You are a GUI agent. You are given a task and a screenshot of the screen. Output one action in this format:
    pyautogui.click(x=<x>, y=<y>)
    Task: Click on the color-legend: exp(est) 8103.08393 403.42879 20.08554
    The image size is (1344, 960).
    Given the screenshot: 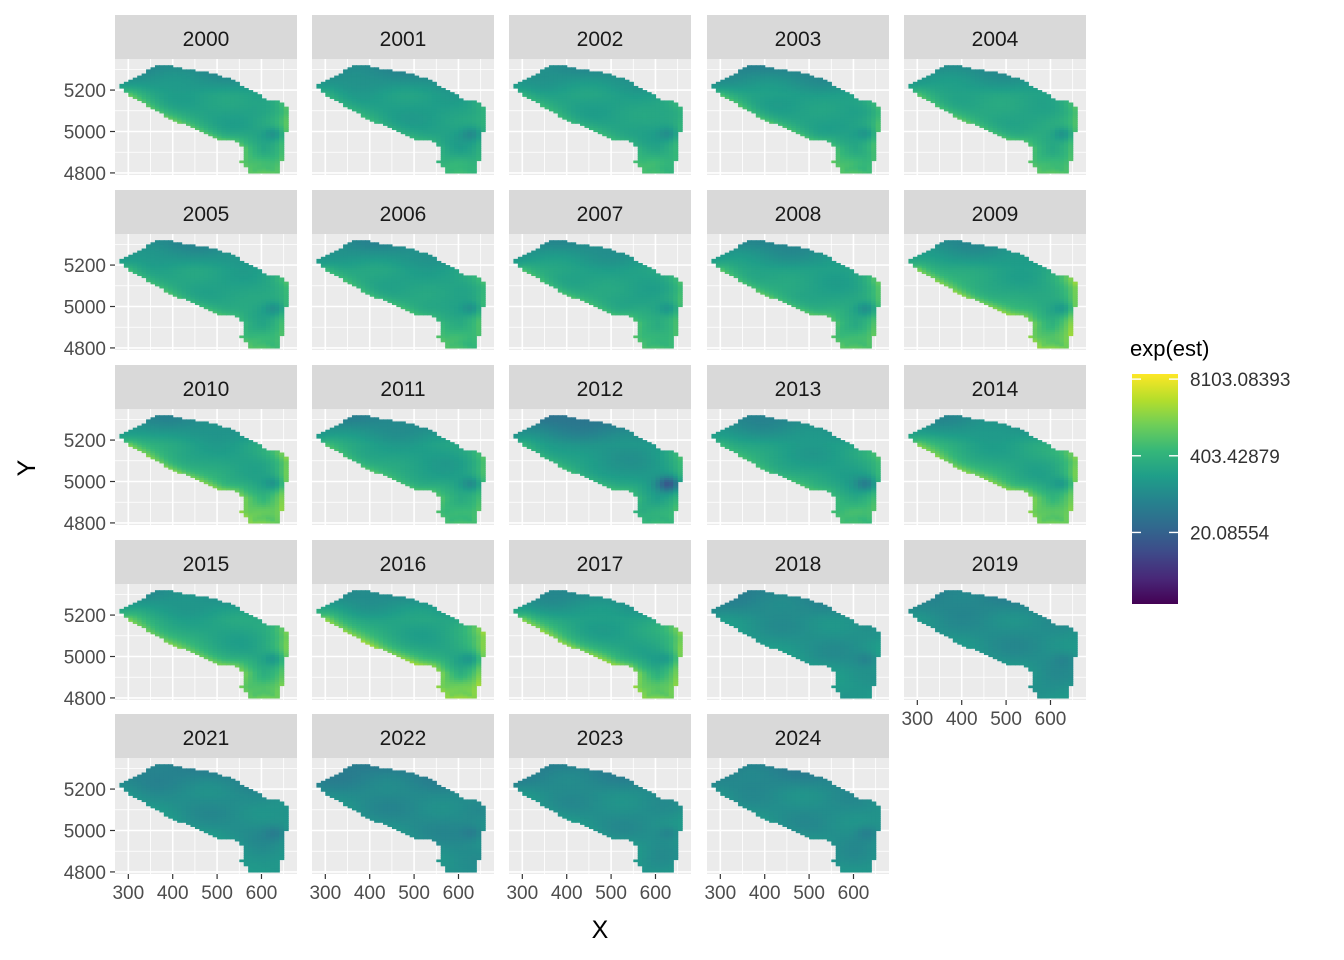 What is the action you would take?
    pyautogui.click(x=1210, y=470)
    